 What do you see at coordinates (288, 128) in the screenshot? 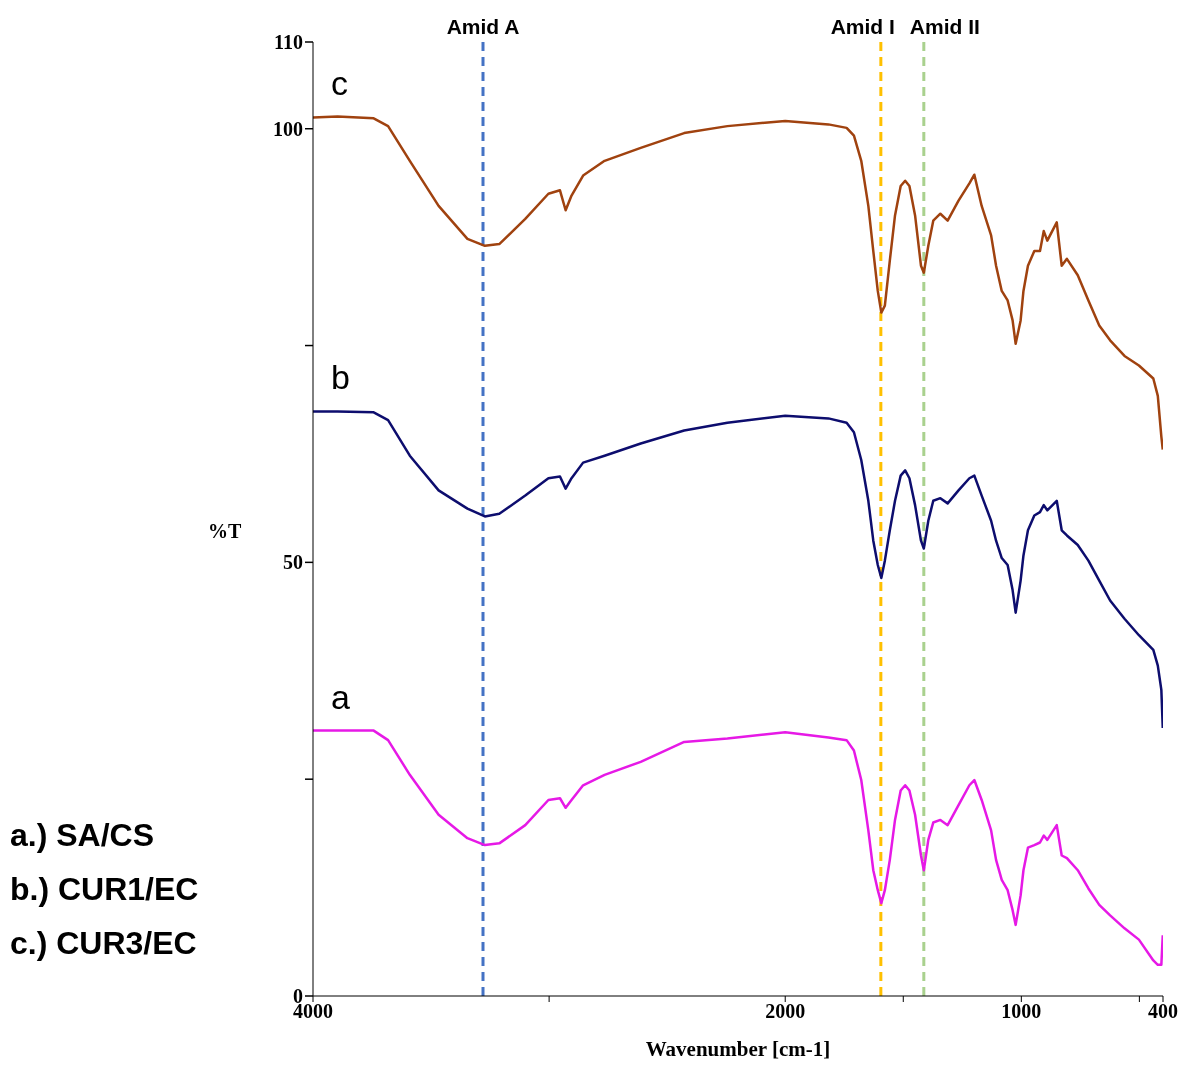
I see `y-tick-label: 100` at bounding box center [288, 128].